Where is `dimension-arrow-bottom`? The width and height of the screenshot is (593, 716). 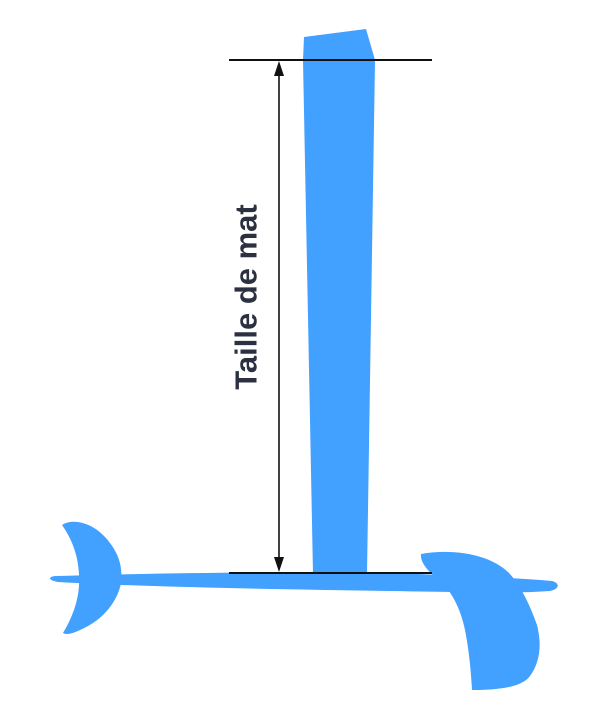
dimension-arrow-bottom is located at coordinates (279, 564).